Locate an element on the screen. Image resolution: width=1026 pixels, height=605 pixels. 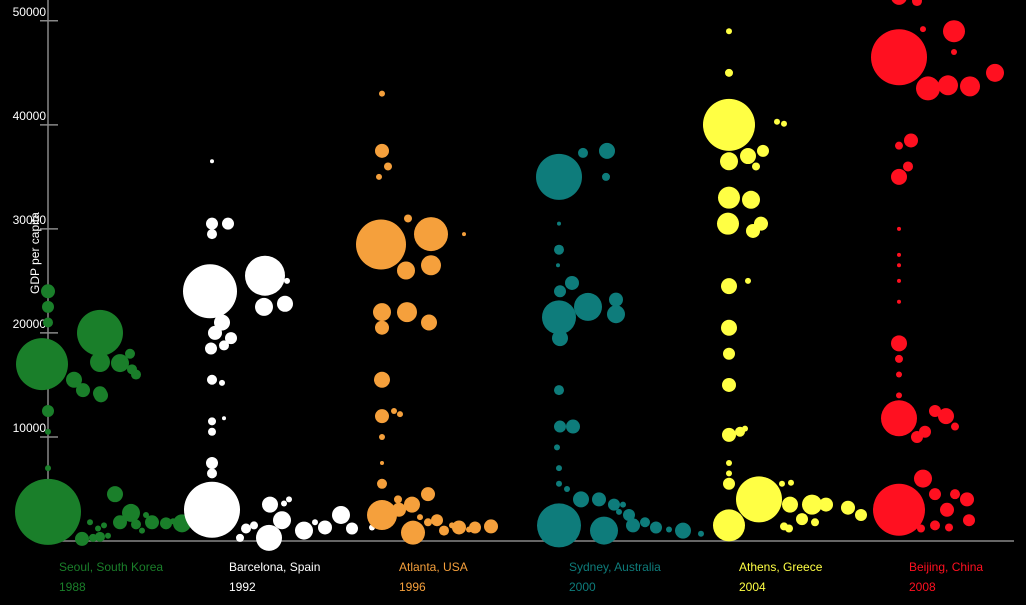
year-label: 2004 is located at coordinates (752, 587).